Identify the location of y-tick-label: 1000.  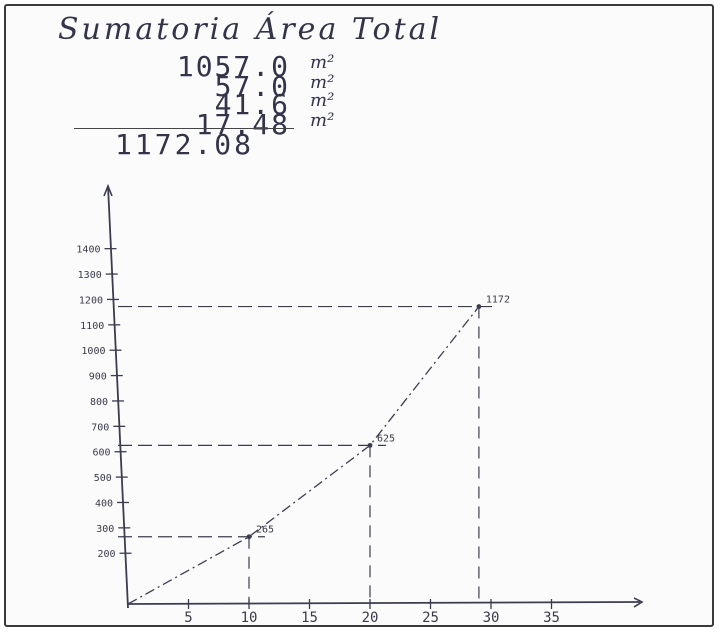
(93, 351).